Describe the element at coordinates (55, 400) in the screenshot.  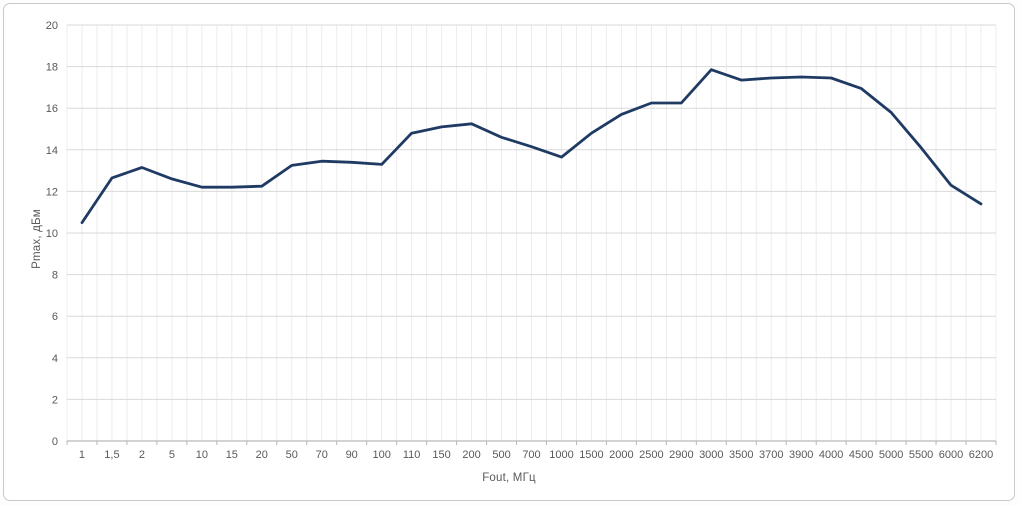
I see `y-tick-label: 2` at that location.